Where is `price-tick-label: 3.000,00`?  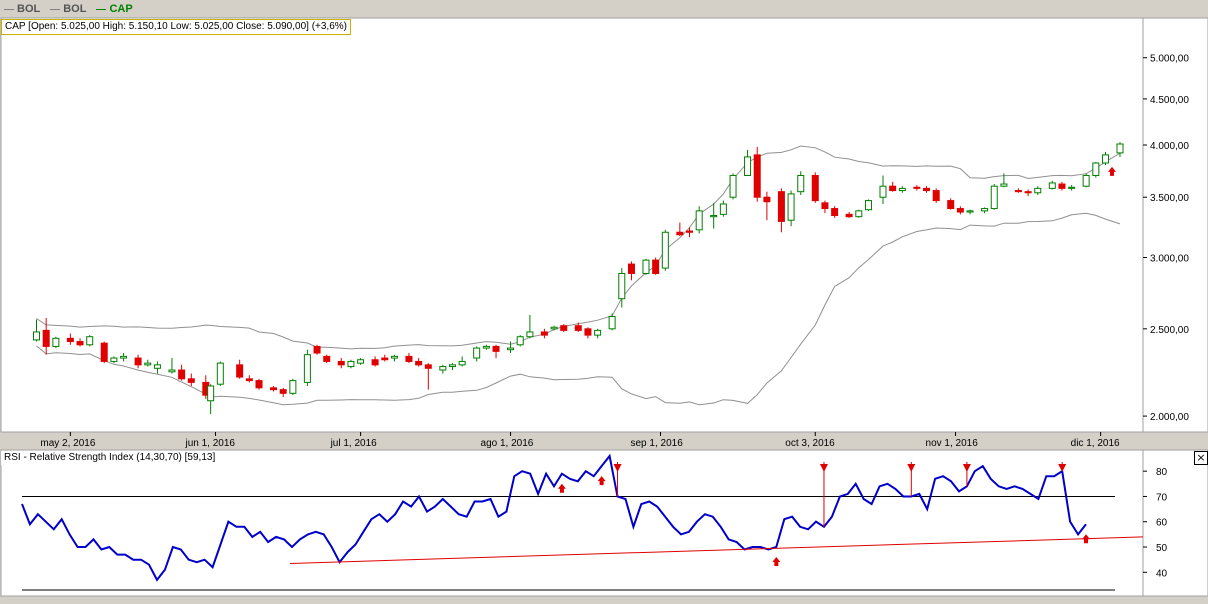
price-tick-label: 3.000,00 is located at coordinates (1169, 259).